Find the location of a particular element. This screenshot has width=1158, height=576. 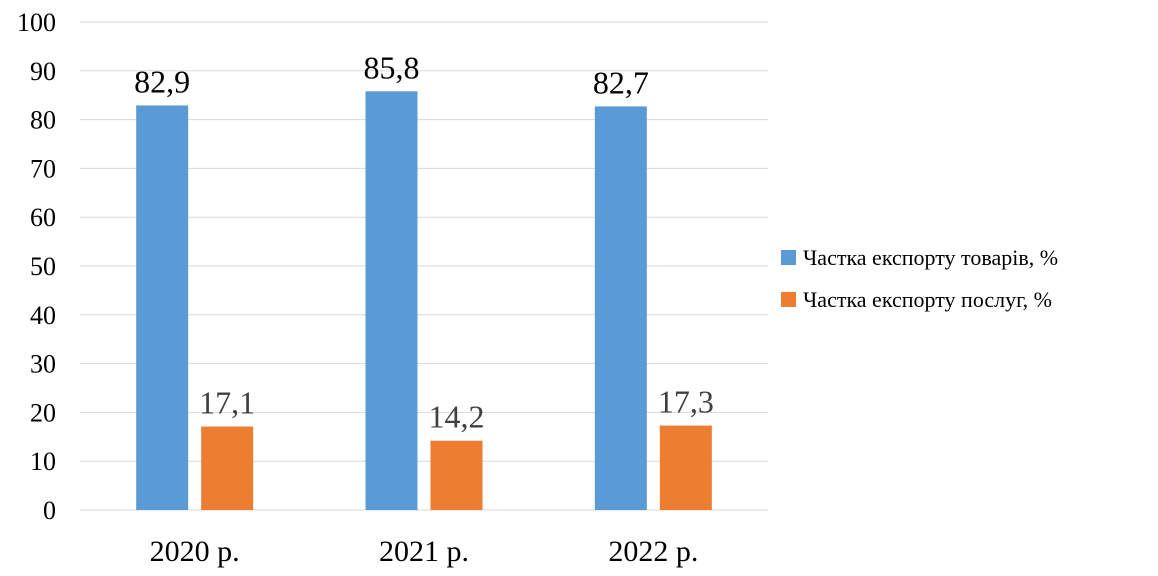

y-tick-label: 100 is located at coordinates (36, 22).